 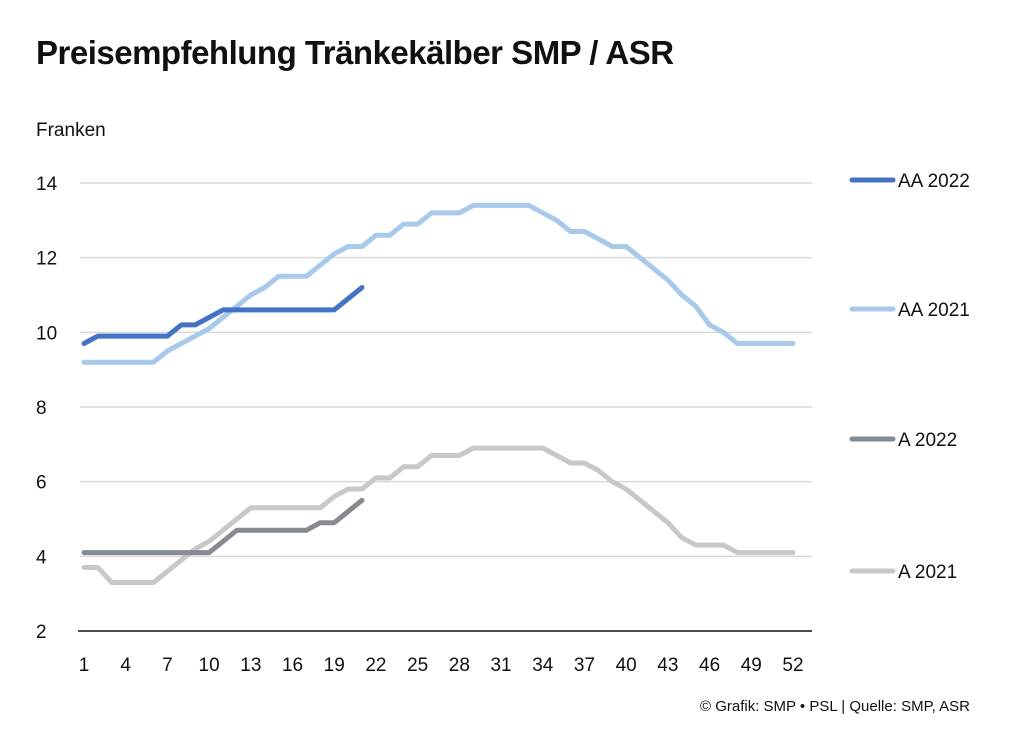 What do you see at coordinates (543, 665) in the screenshot?
I see `x-tick-label: 34` at bounding box center [543, 665].